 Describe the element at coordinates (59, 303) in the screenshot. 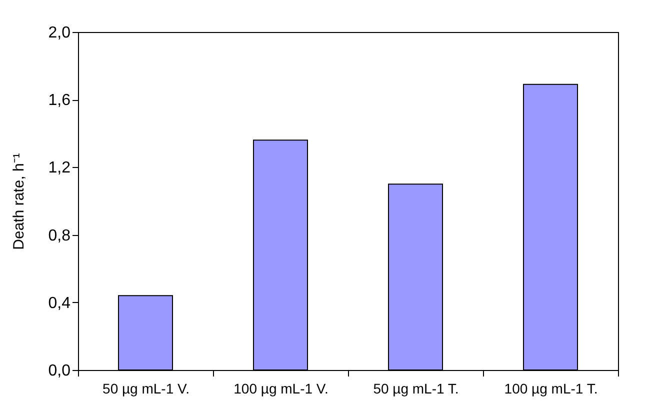

I see `y-tick-label: 0,4` at that location.